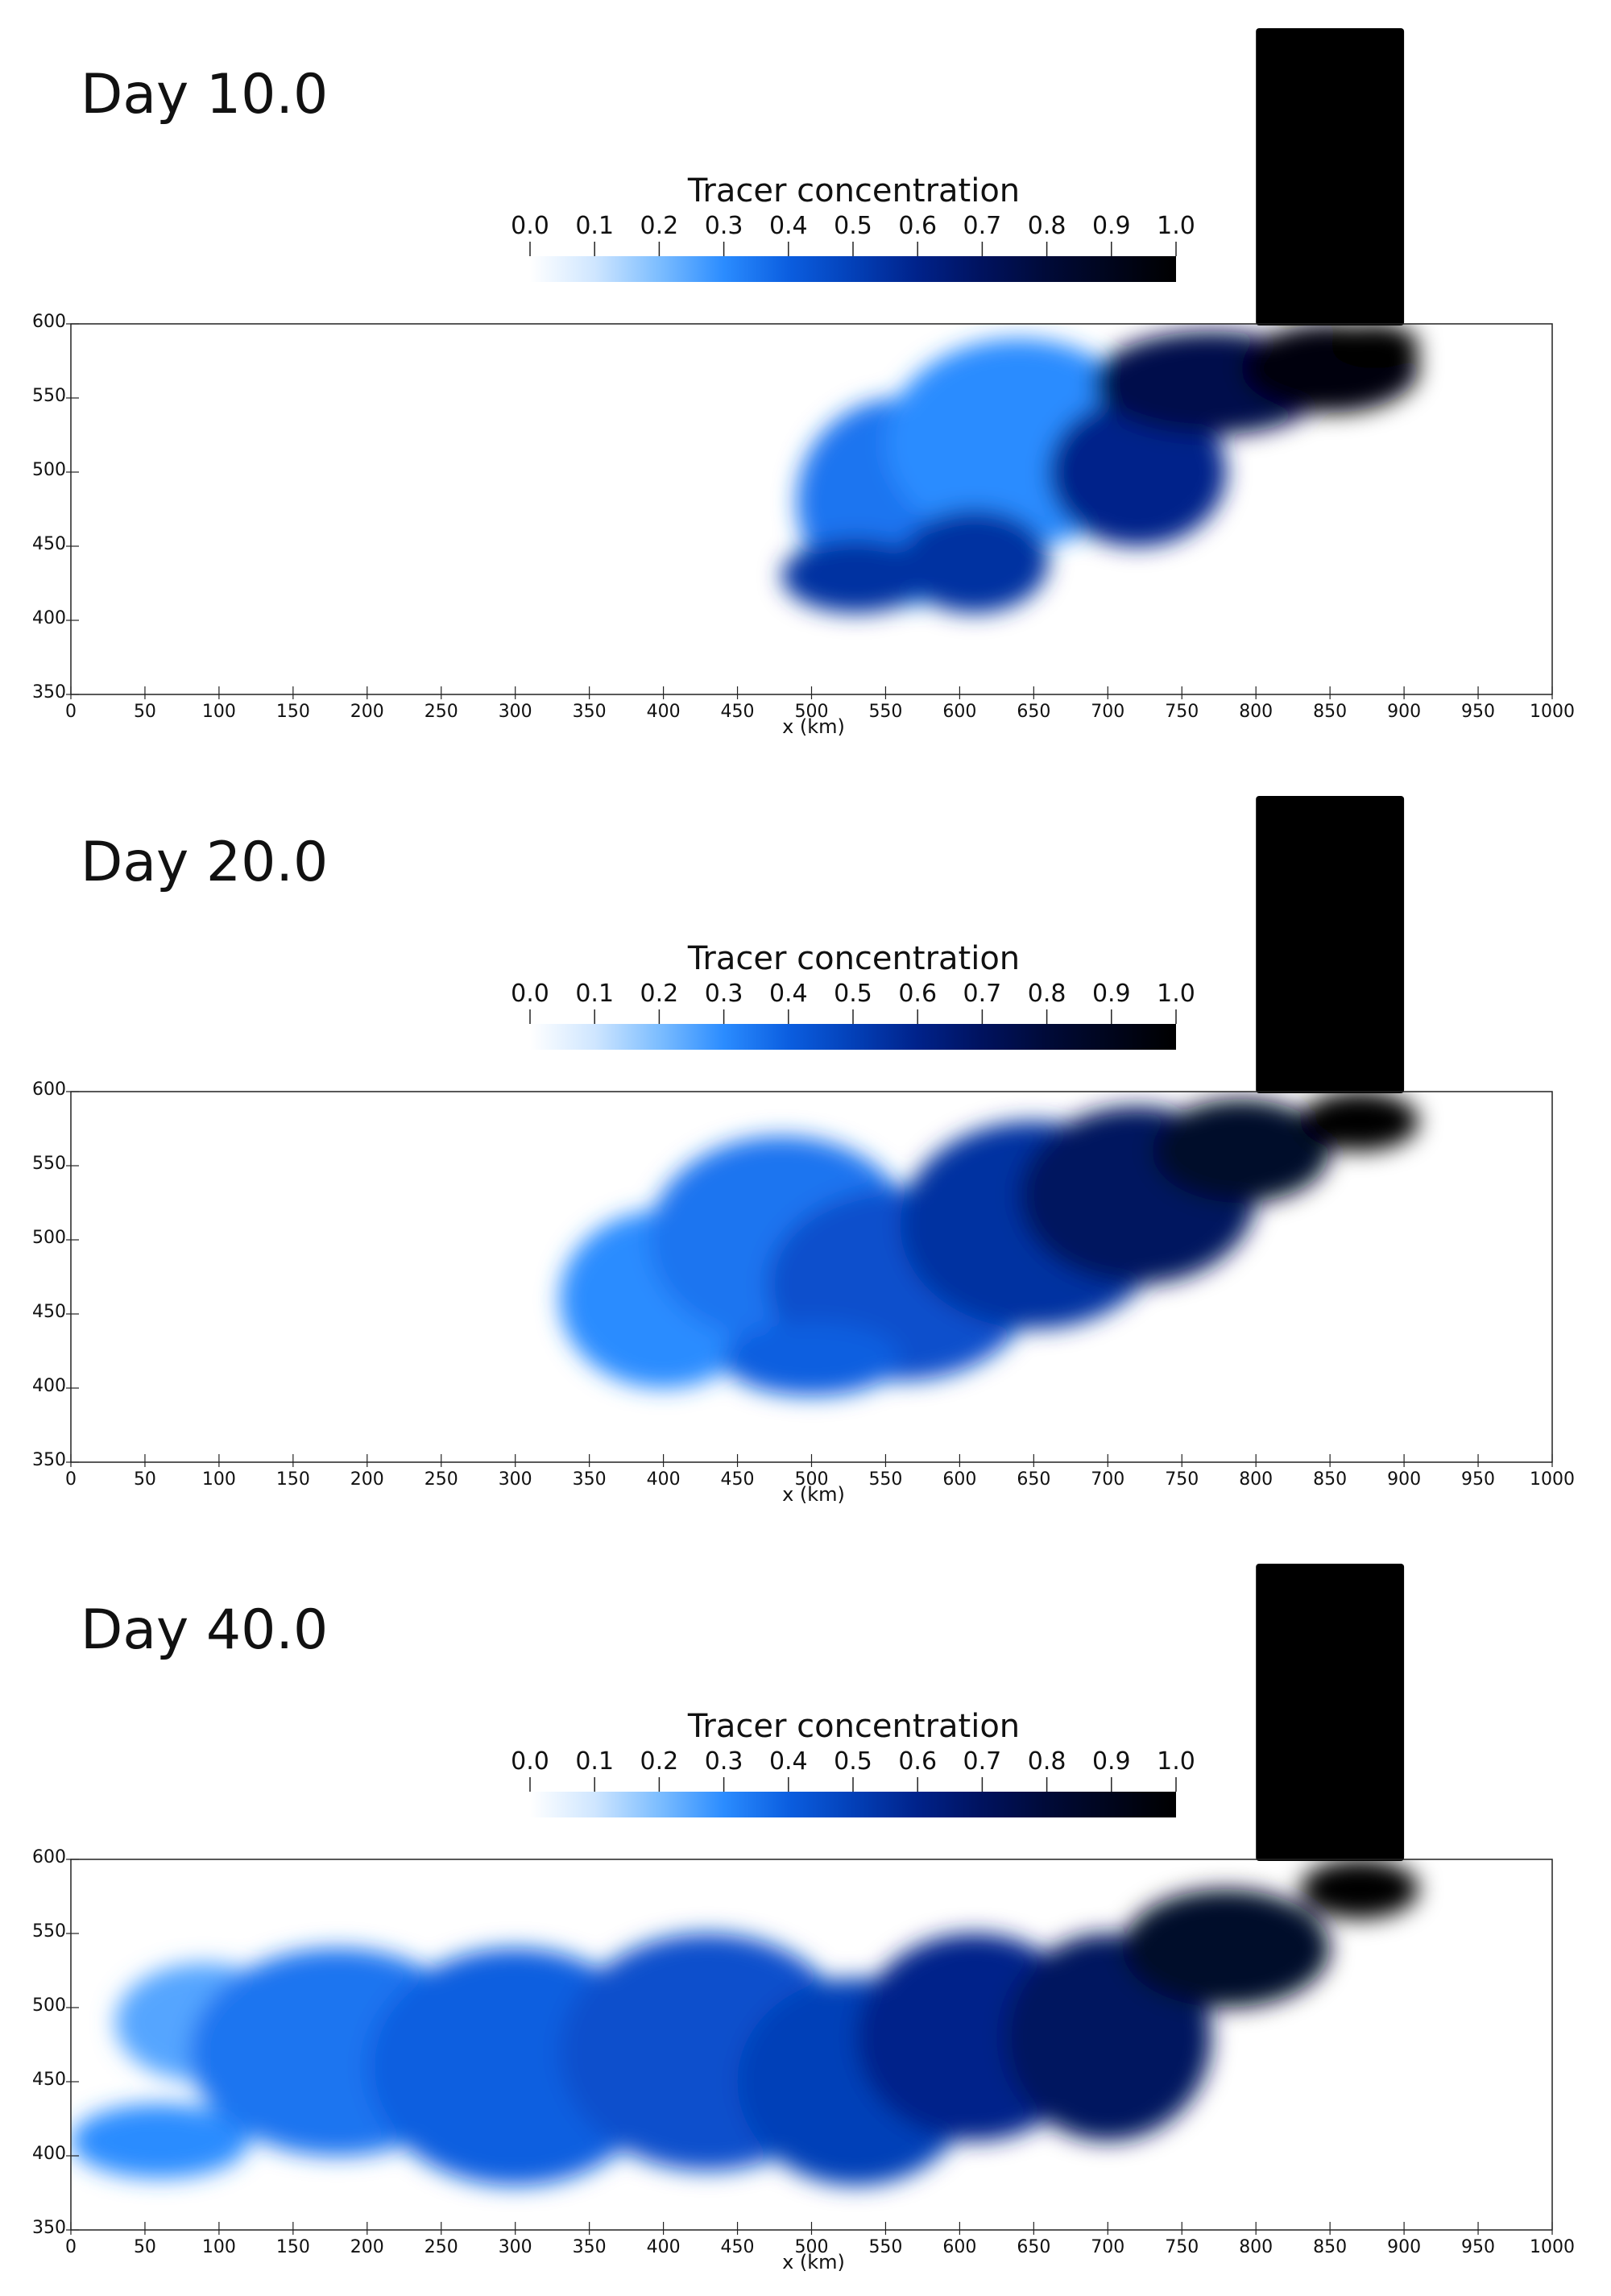 This screenshot has height=2296, width=1611. I want to click on panel-title: Day 10.0, so click(204, 94).